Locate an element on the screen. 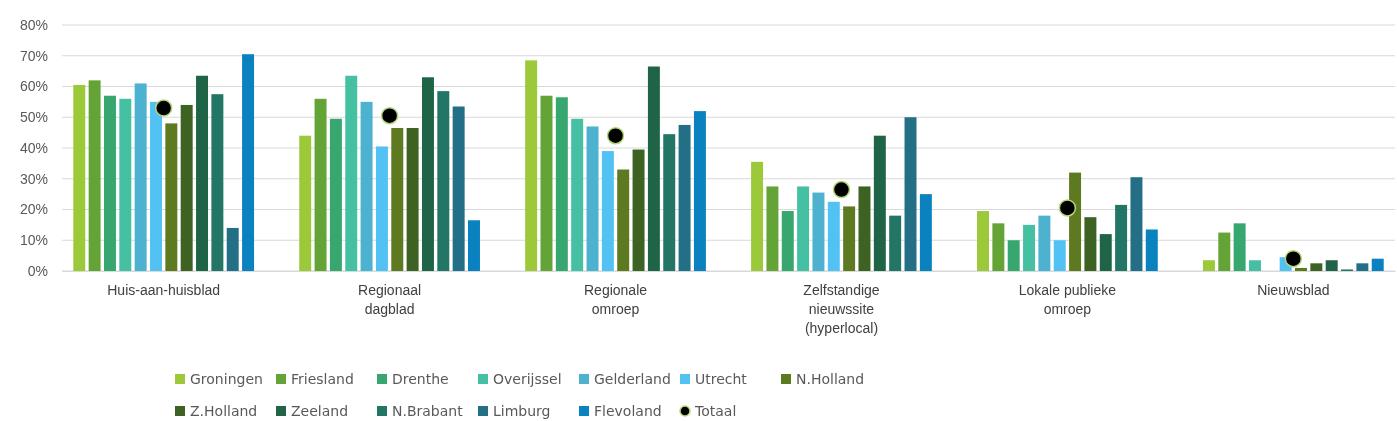  y-tick-label: 60% is located at coordinates (33, 86).